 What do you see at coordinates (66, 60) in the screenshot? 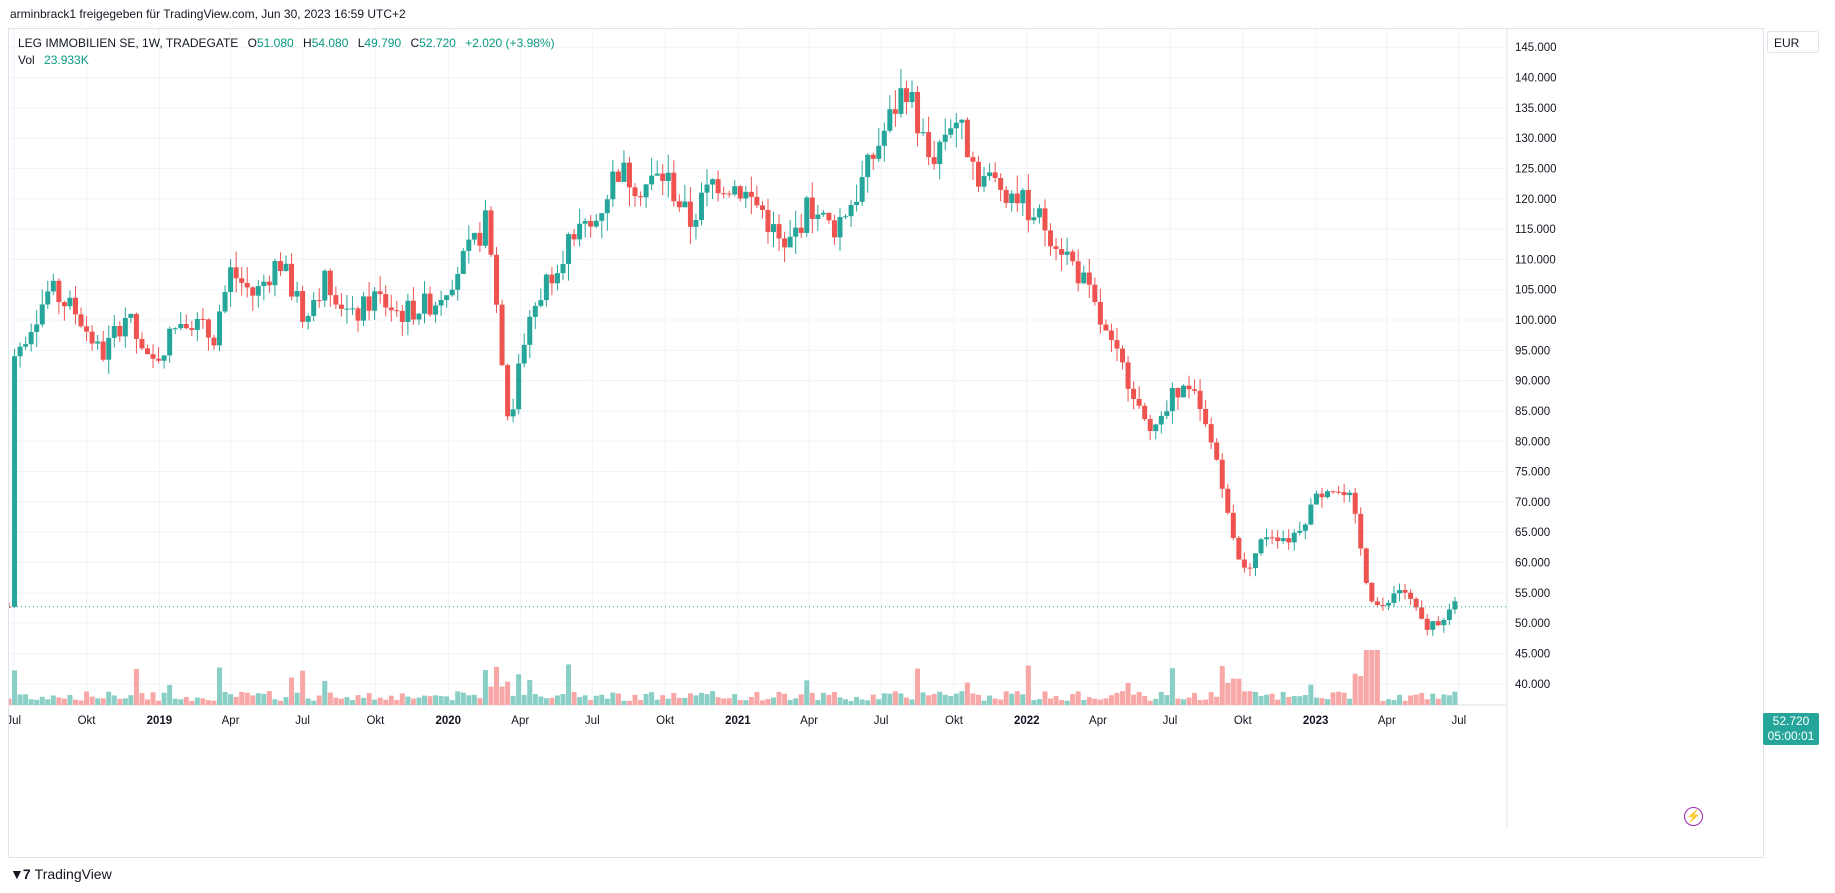
I see `volume-value: 23.933K` at bounding box center [66, 60].